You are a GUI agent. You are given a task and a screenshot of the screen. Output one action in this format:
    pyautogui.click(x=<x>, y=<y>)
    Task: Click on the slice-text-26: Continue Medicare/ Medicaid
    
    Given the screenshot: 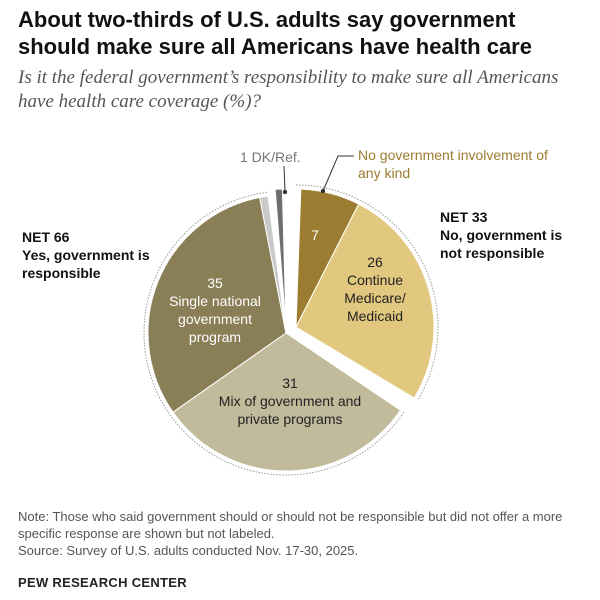 What is the action you would take?
    pyautogui.click(x=375, y=298)
    